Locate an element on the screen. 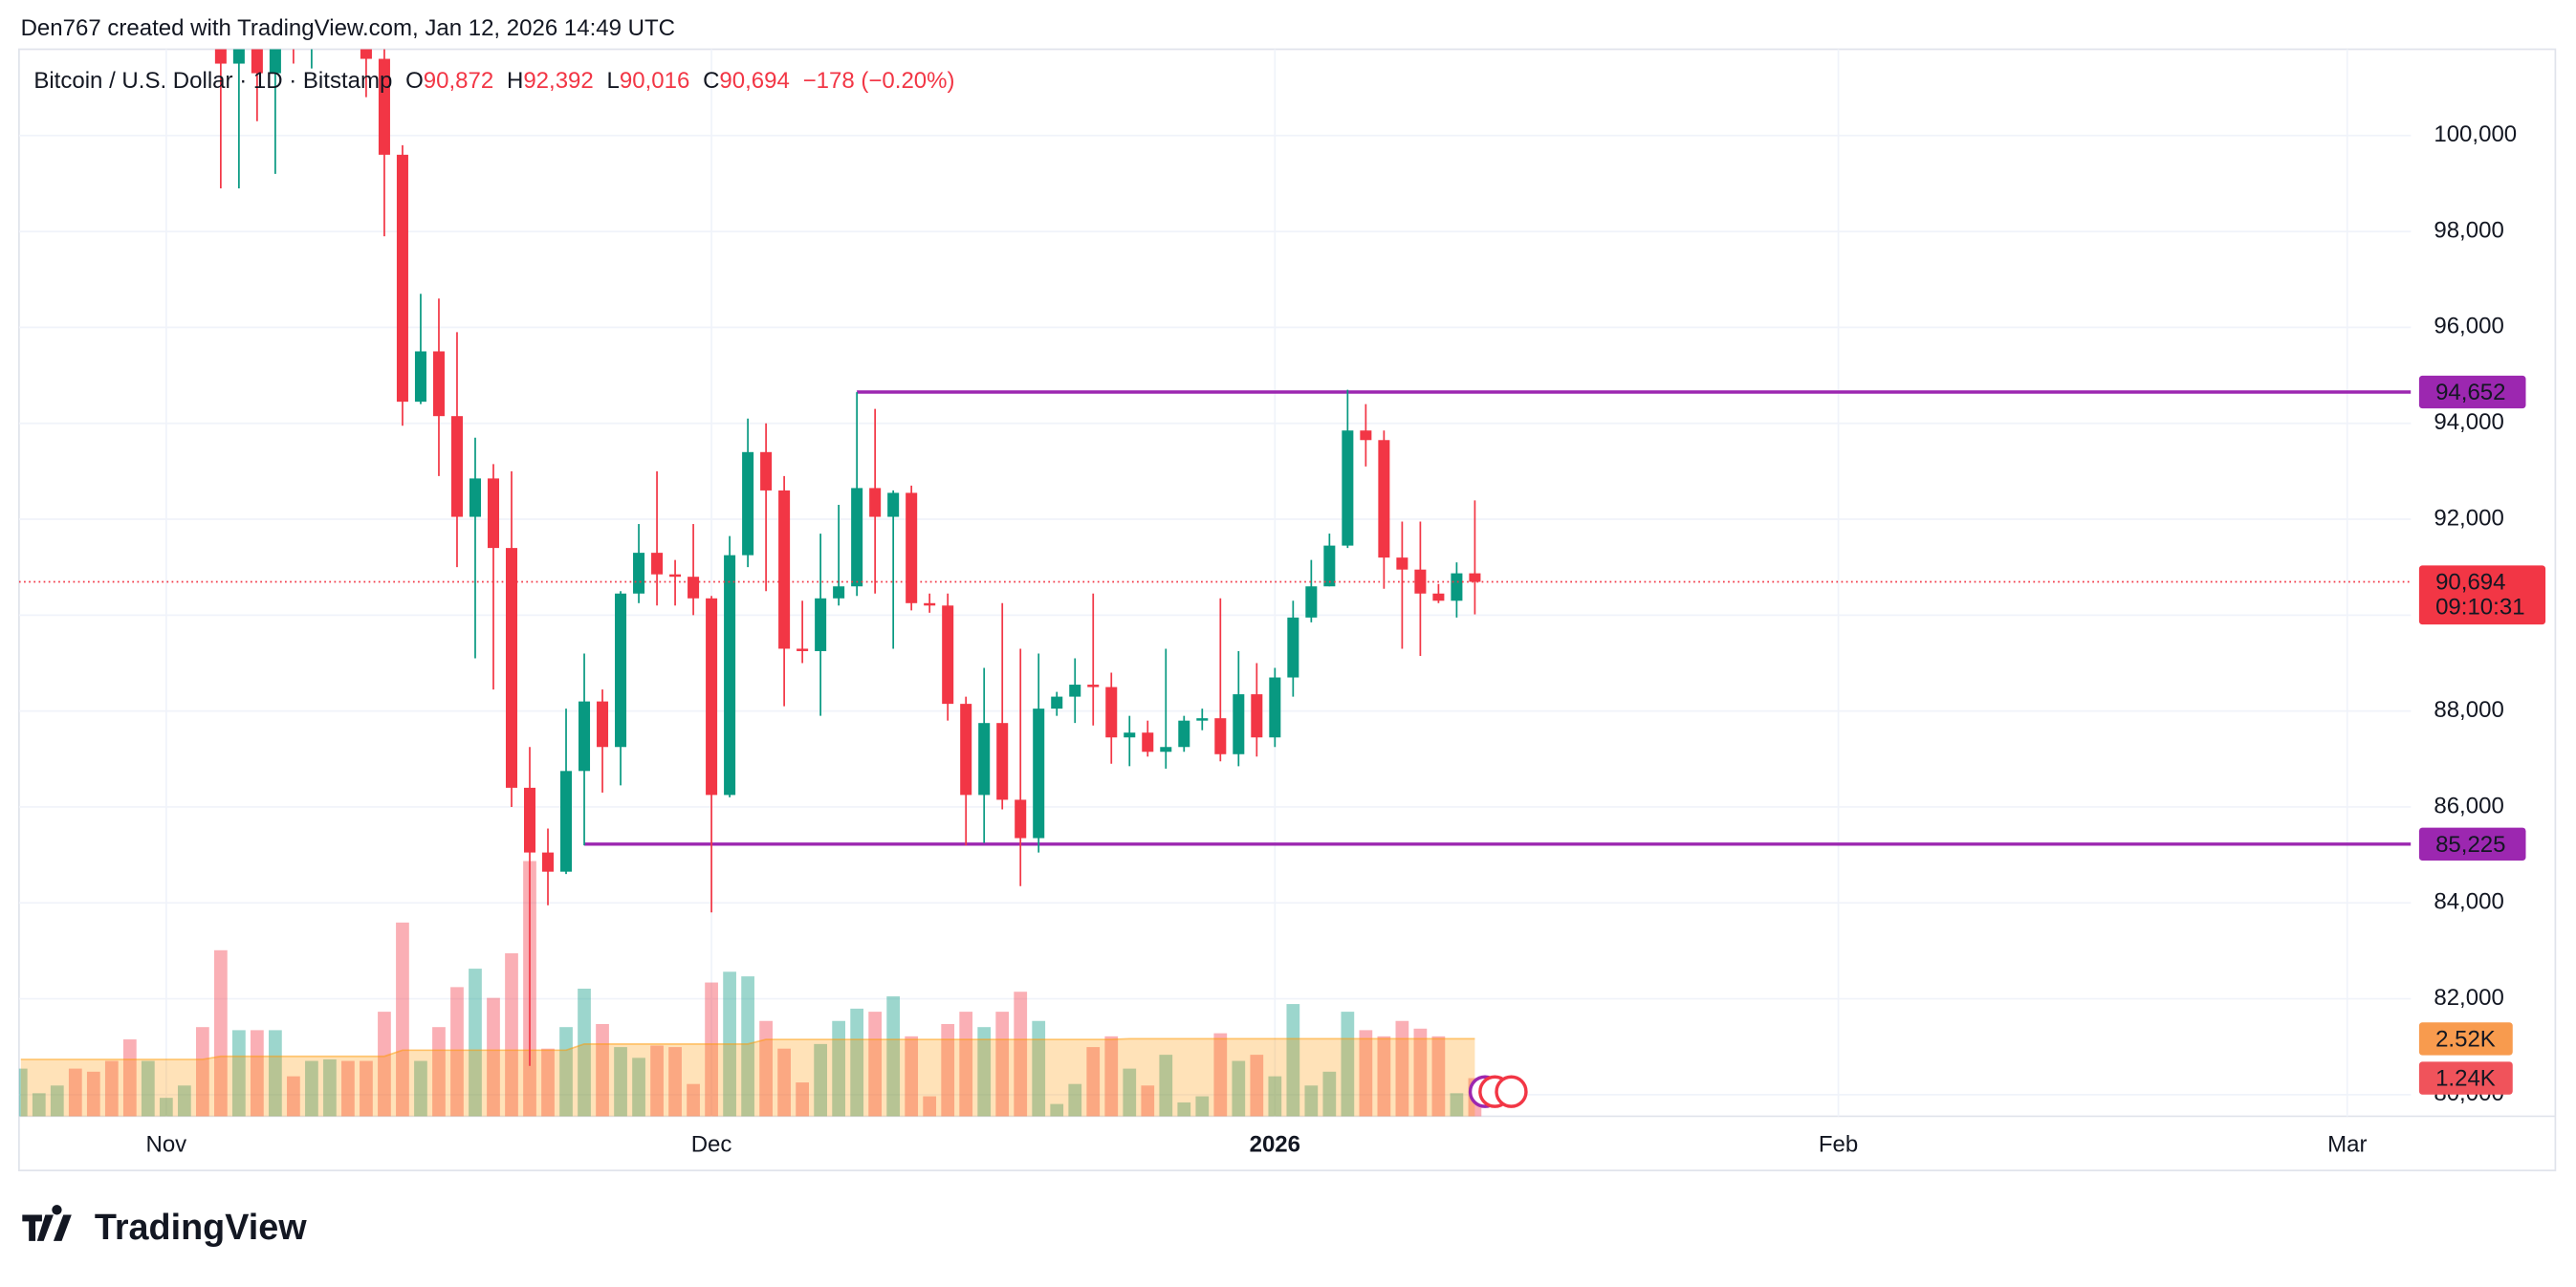 This screenshot has height=1287, width=2576. y-tick-label: 82,000 is located at coordinates (2468, 998).